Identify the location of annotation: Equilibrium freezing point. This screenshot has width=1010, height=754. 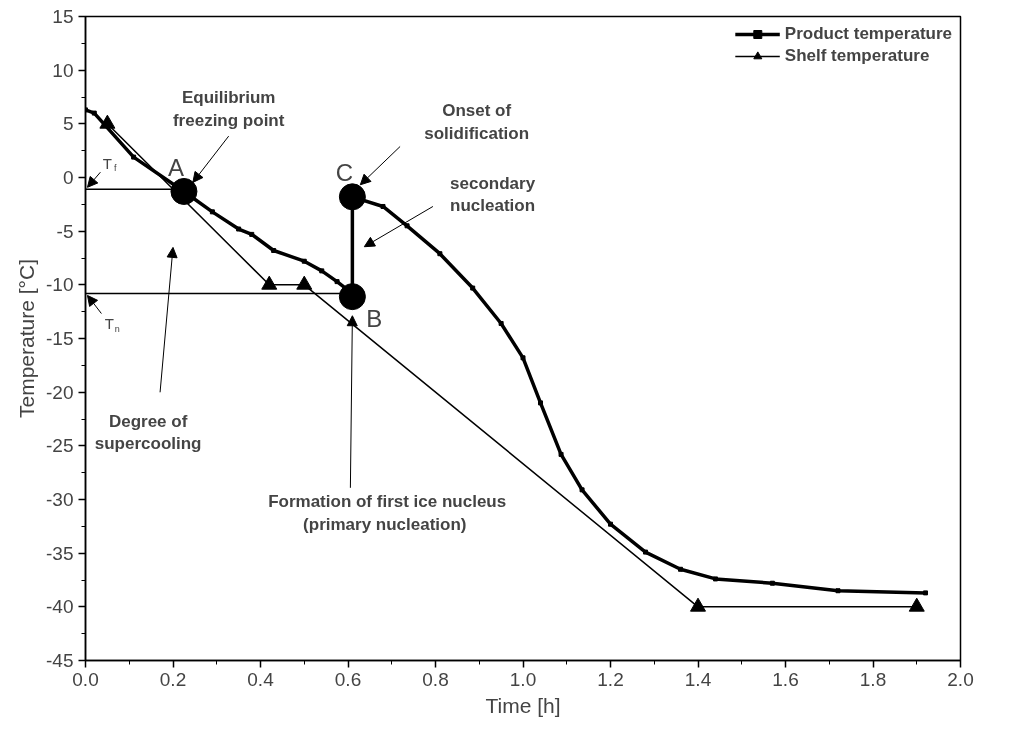
(228, 109).